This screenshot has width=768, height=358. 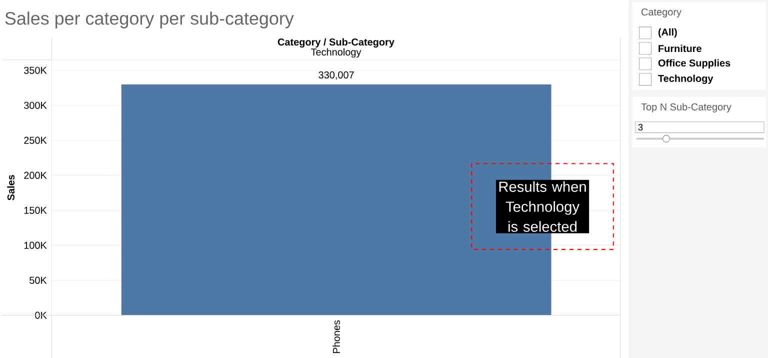 I want to click on text: Office Supplies, so click(x=694, y=63).